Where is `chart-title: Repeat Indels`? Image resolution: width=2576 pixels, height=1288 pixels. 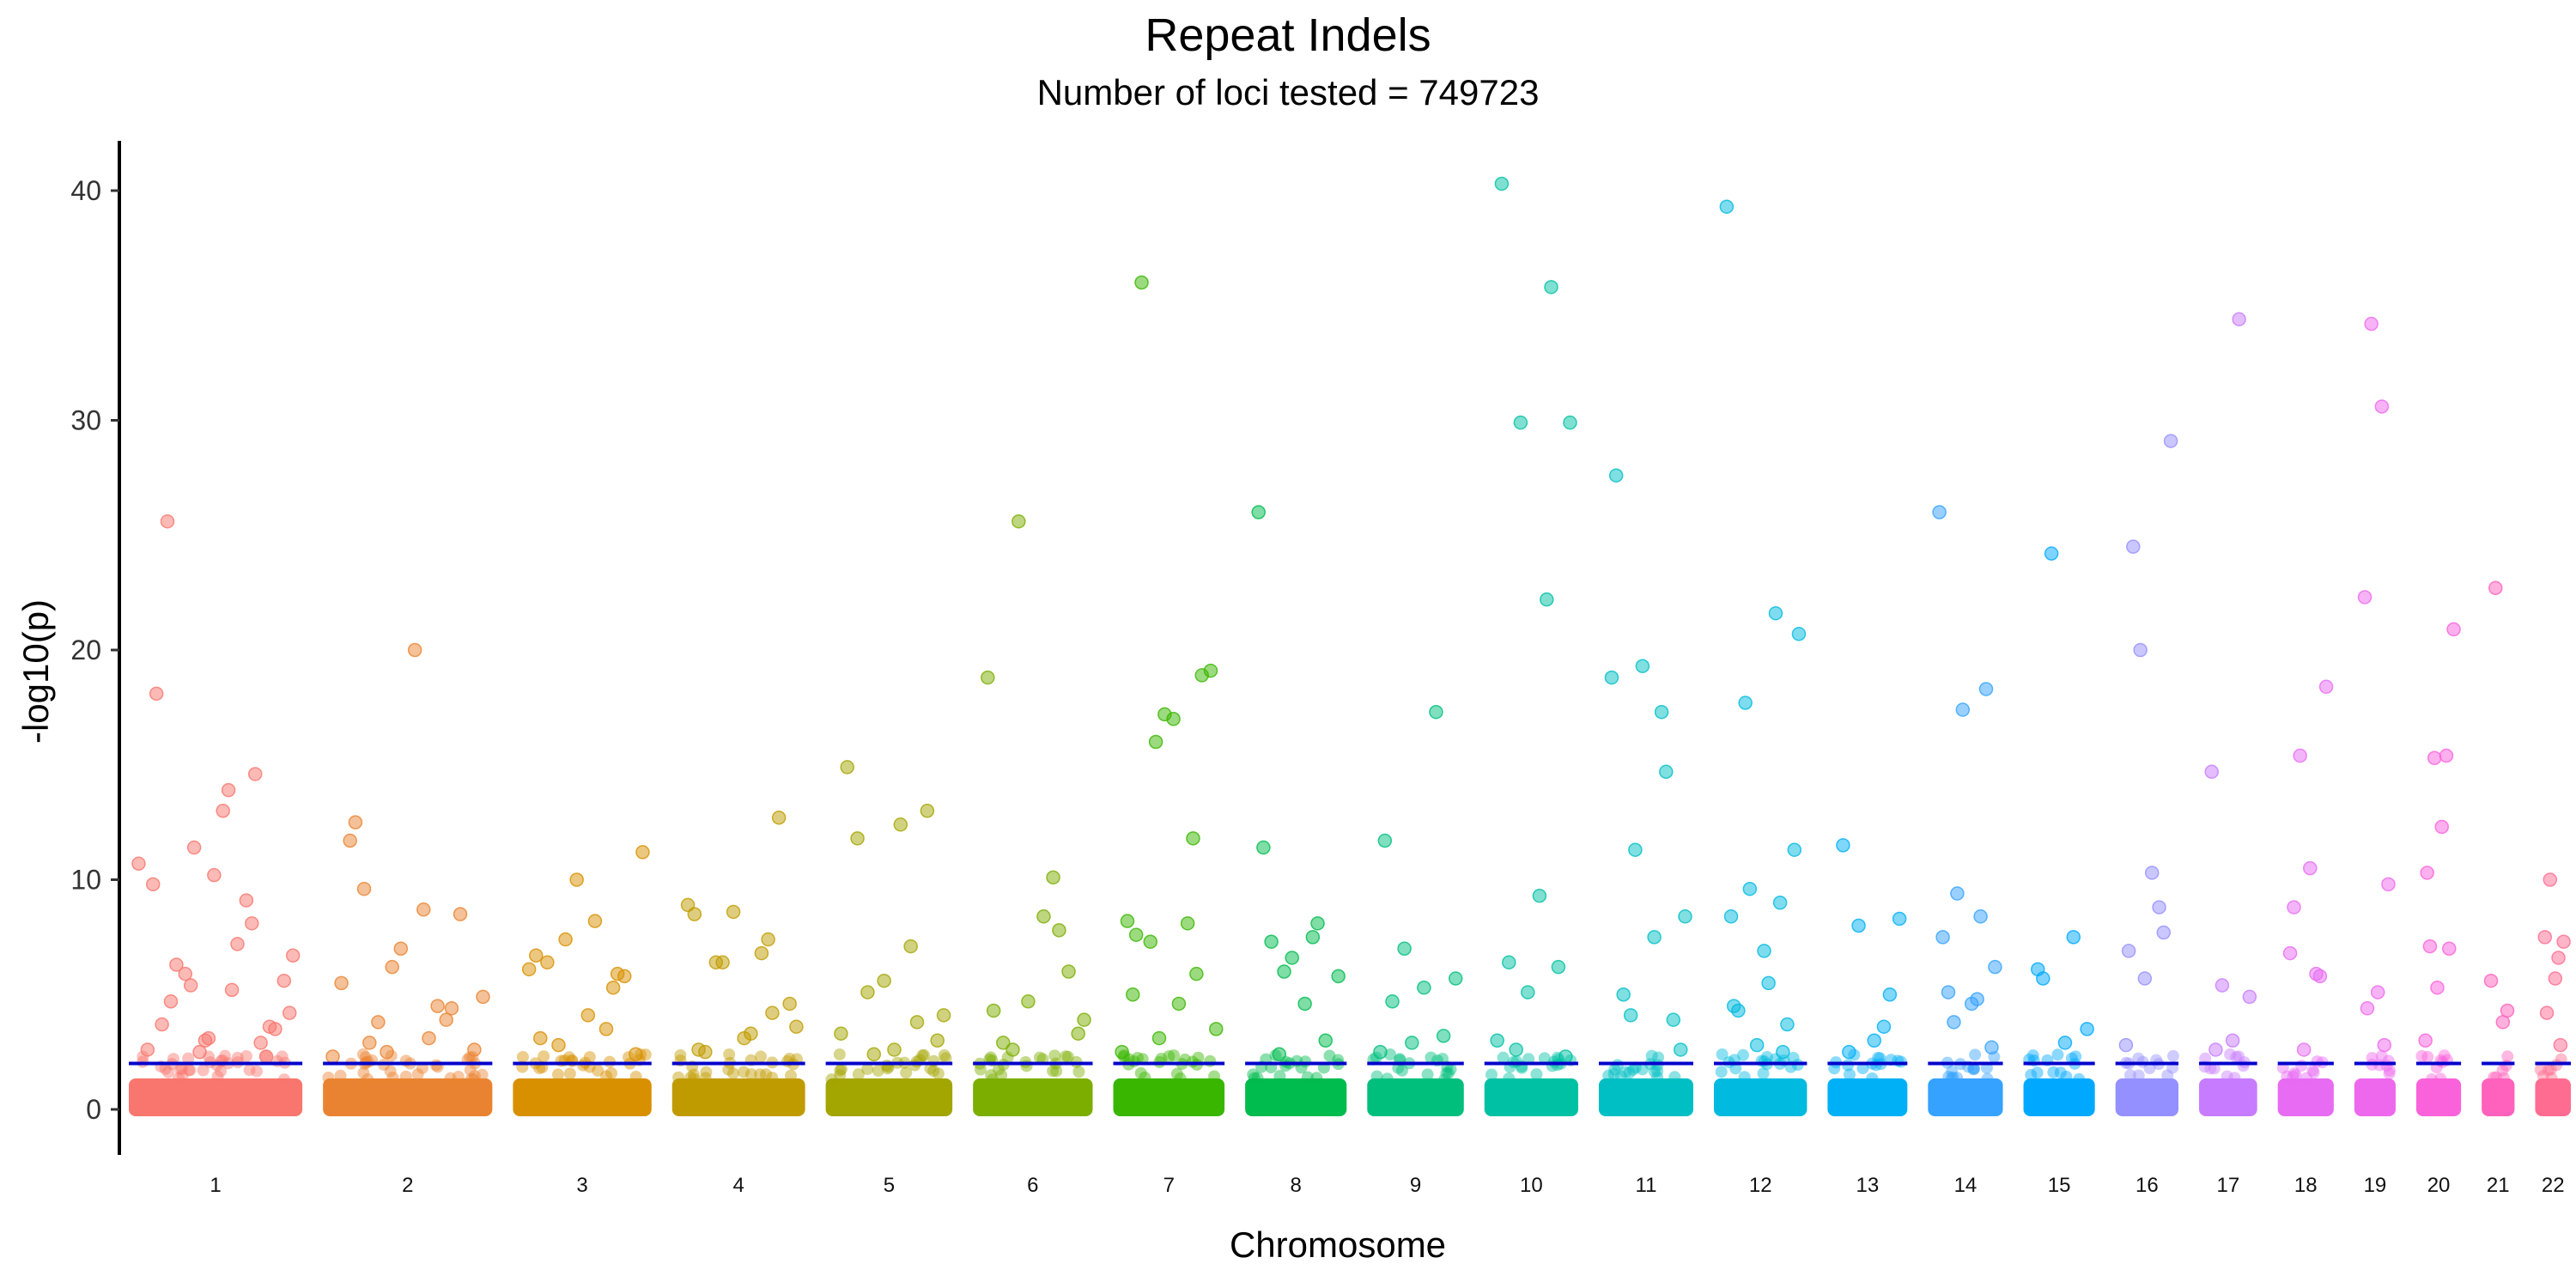
chart-title: Repeat Indels is located at coordinates (1288, 35).